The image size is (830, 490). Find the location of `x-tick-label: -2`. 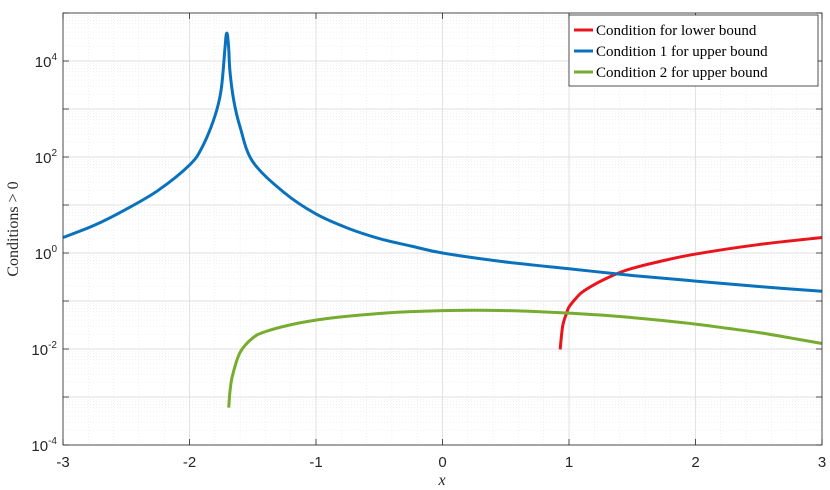

x-tick-label: -2 is located at coordinates (189, 462).